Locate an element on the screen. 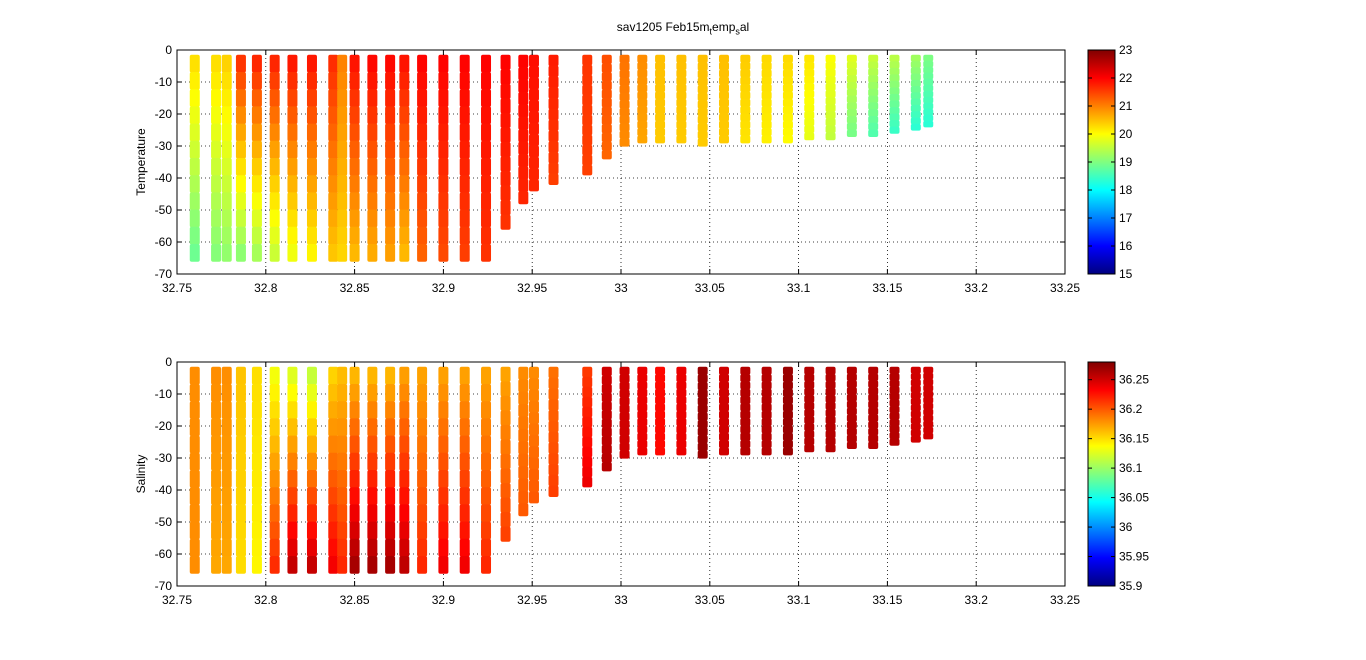 This screenshot has height=660, width=1366. y-tick-label: -30 is located at coordinates (164, 458).